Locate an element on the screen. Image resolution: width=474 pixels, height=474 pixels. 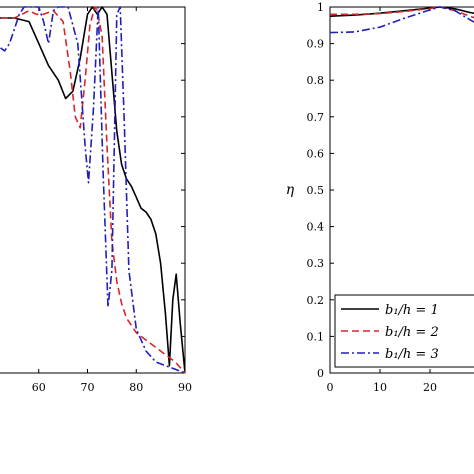
left-x-tick-label: 70 is located at coordinates (88, 387).